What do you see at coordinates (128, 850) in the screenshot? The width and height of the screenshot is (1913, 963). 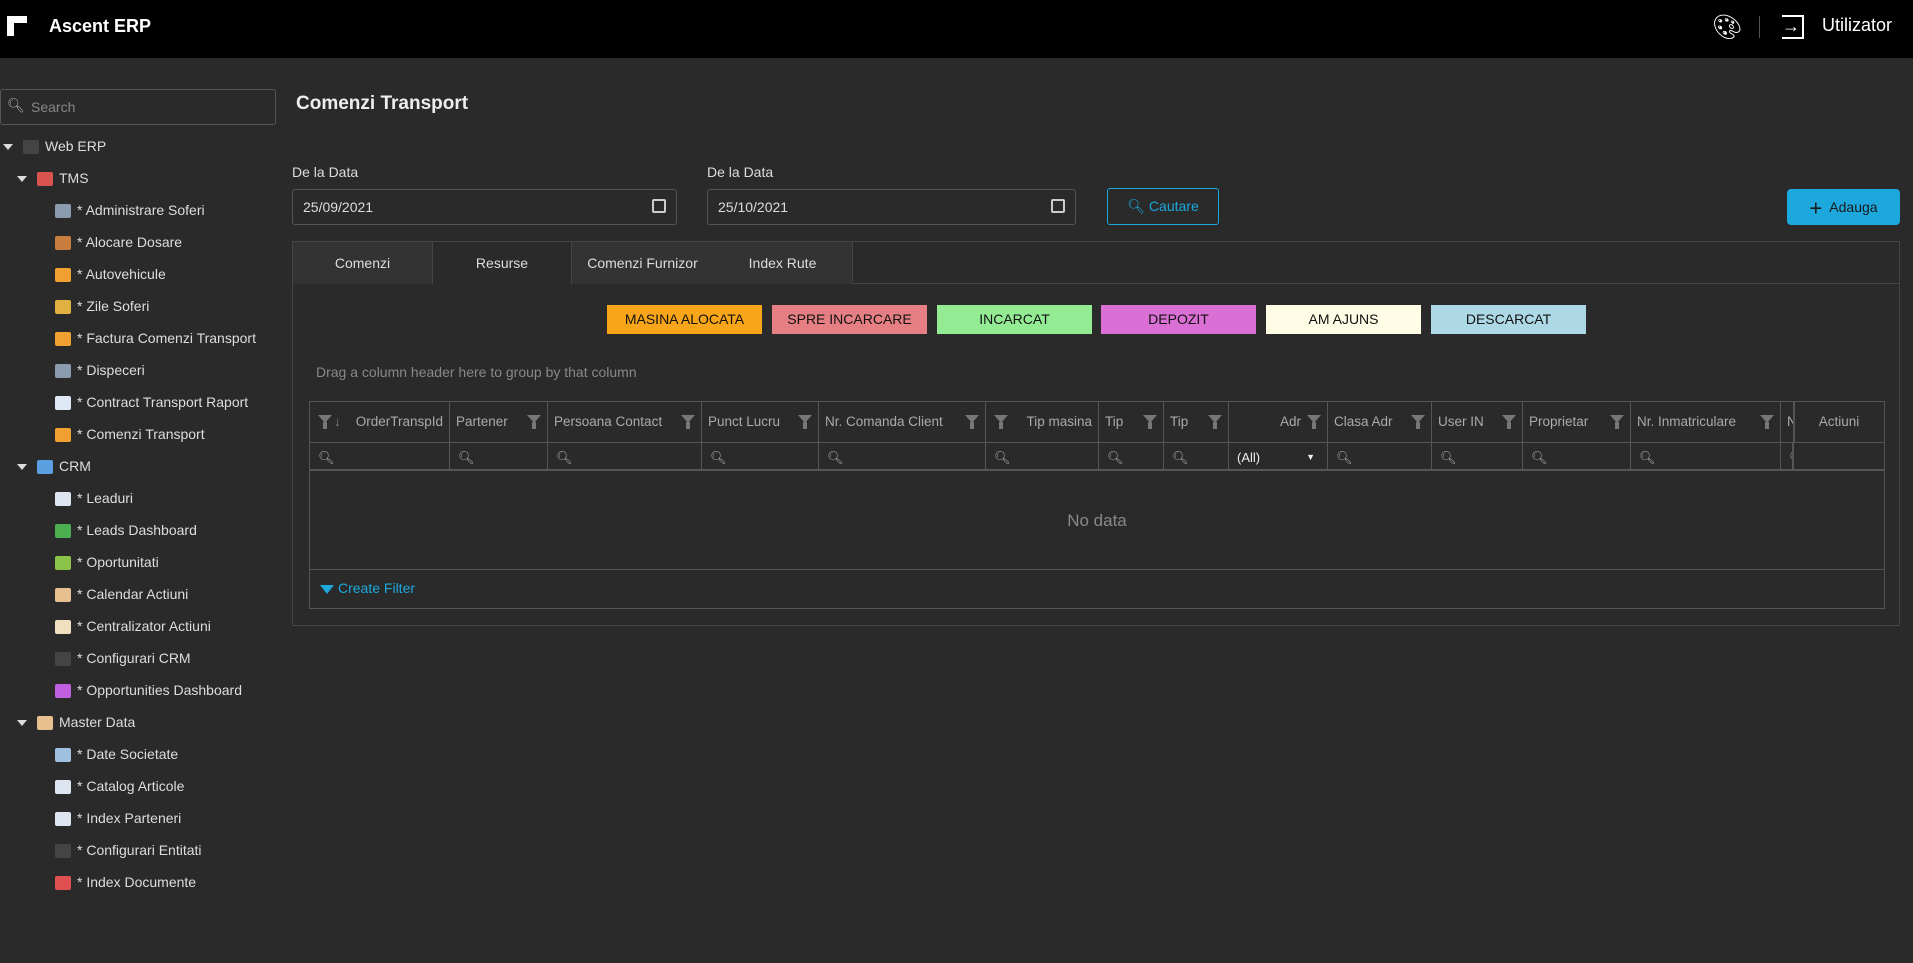 I see `sidebar-item: * Configurari Entitati` at bounding box center [128, 850].